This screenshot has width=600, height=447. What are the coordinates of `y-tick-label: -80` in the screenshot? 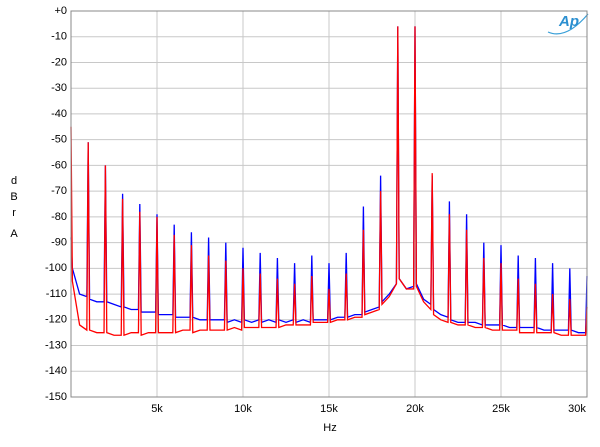 It's located at (59, 217).